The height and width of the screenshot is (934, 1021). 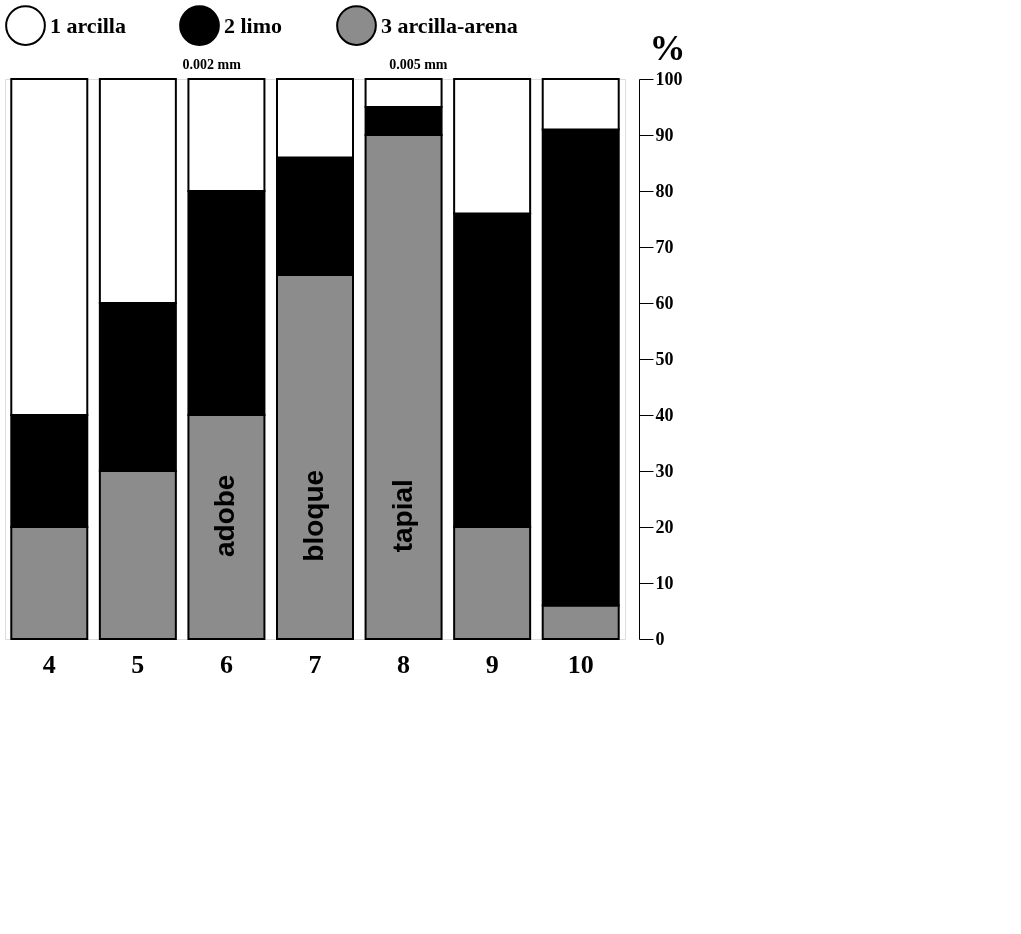 I want to click on y-tick-label: 50, so click(x=664, y=358).